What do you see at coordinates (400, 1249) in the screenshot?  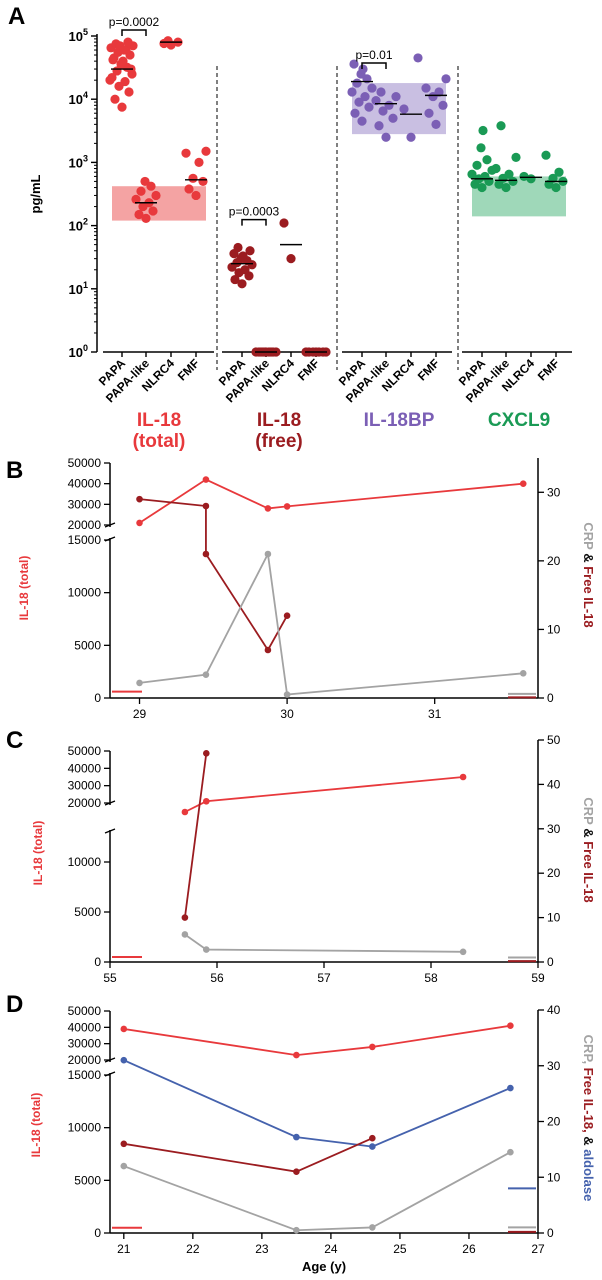 I see `x-tick-label: 25` at bounding box center [400, 1249].